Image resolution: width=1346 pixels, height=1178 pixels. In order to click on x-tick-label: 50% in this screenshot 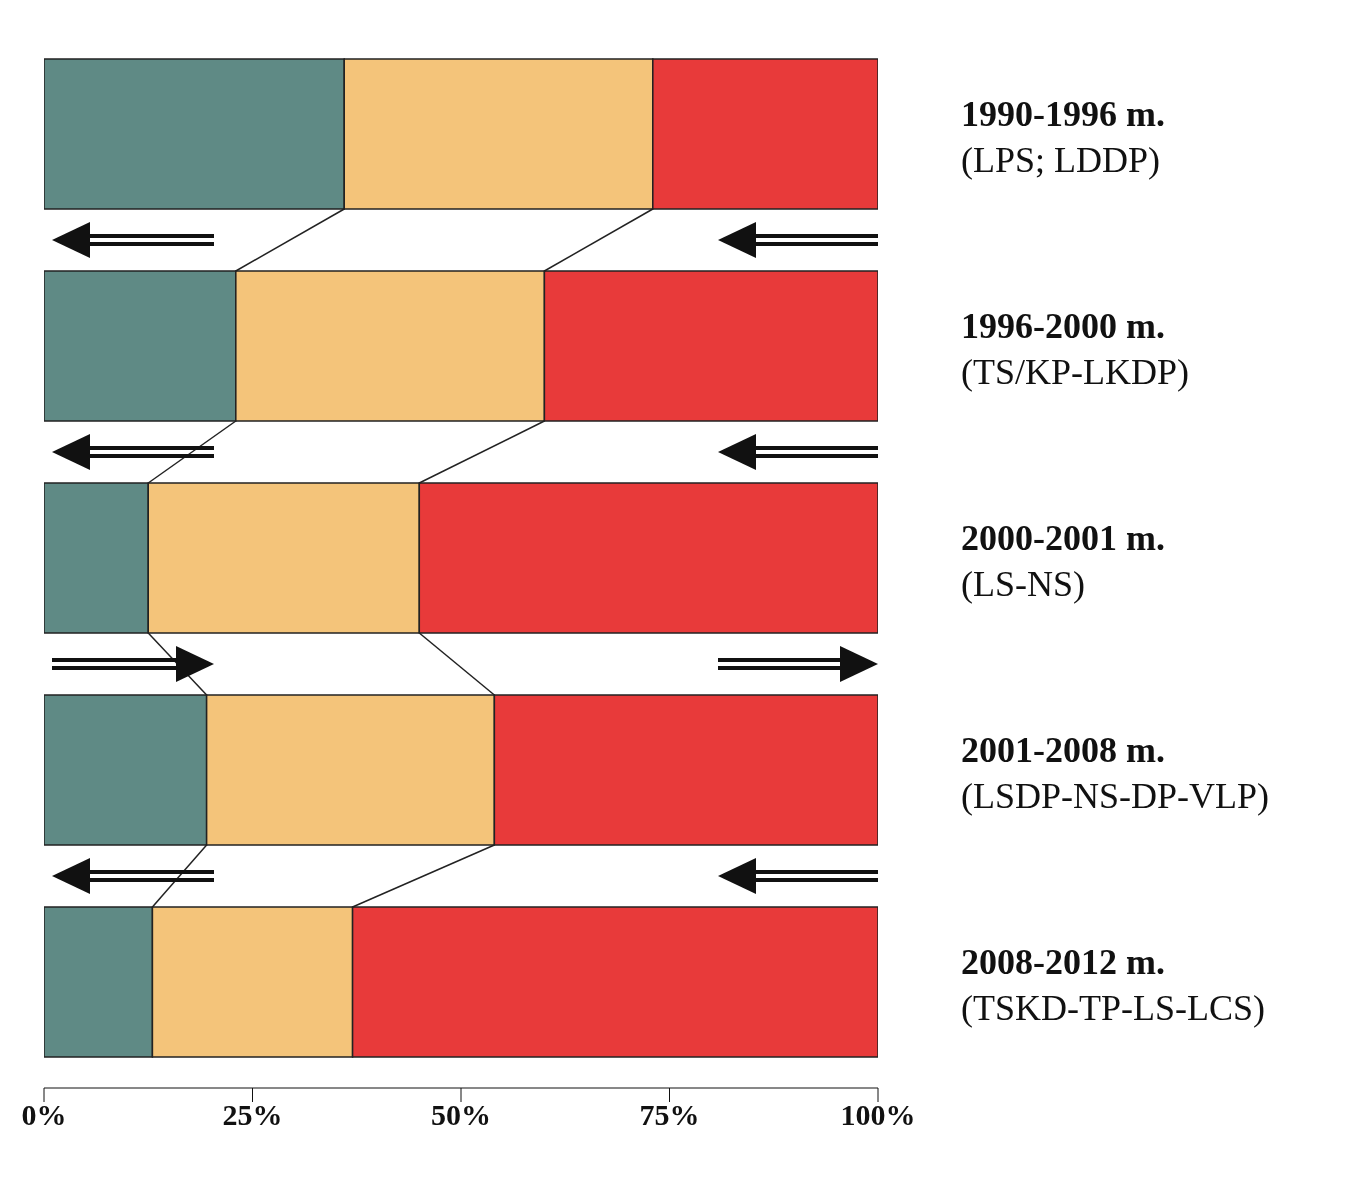, I will do `click(461, 1115)`.